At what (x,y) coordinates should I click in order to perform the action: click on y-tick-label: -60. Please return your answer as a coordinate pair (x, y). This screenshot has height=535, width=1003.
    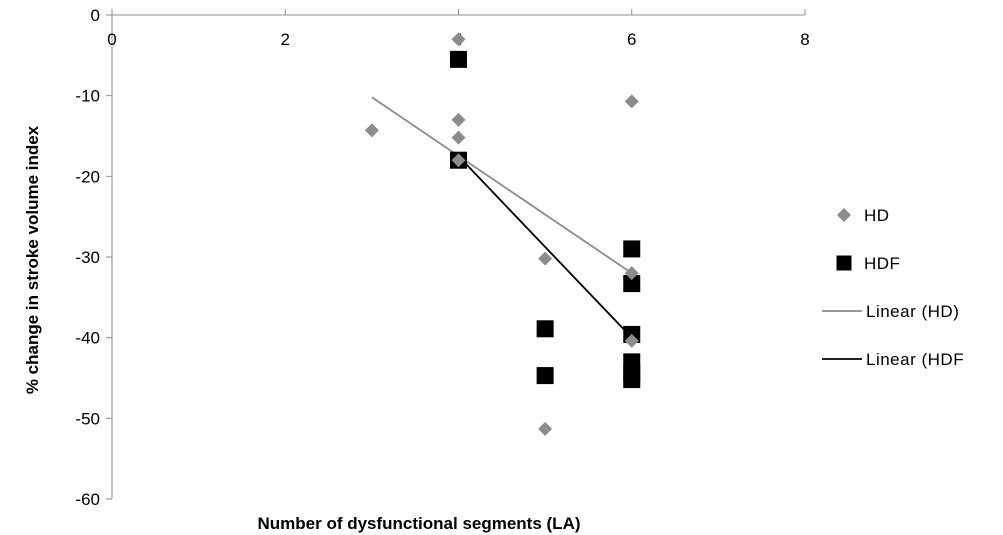
    Looking at the image, I should click on (87, 499).